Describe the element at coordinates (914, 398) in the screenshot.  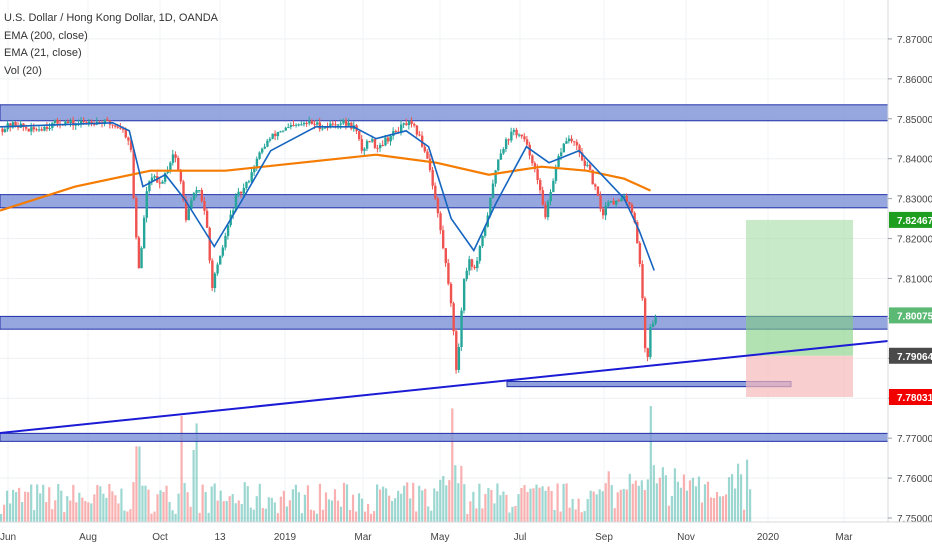
I see `price-label-stop: 7.78031` at that location.